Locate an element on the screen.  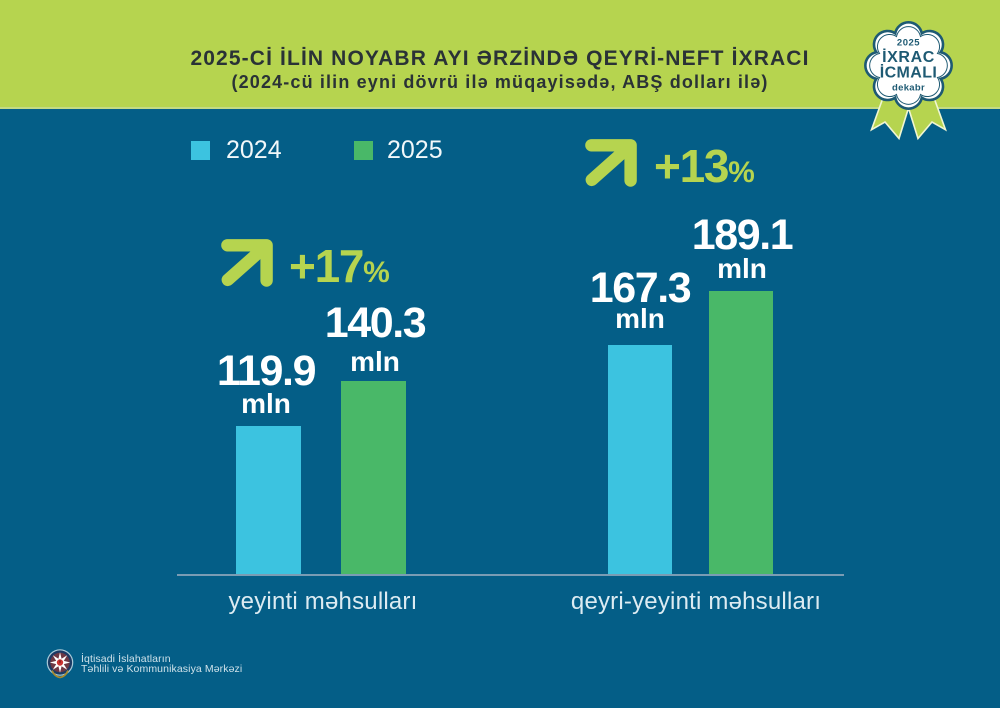
svg-text: 2025 is located at coordinates (908, 43).